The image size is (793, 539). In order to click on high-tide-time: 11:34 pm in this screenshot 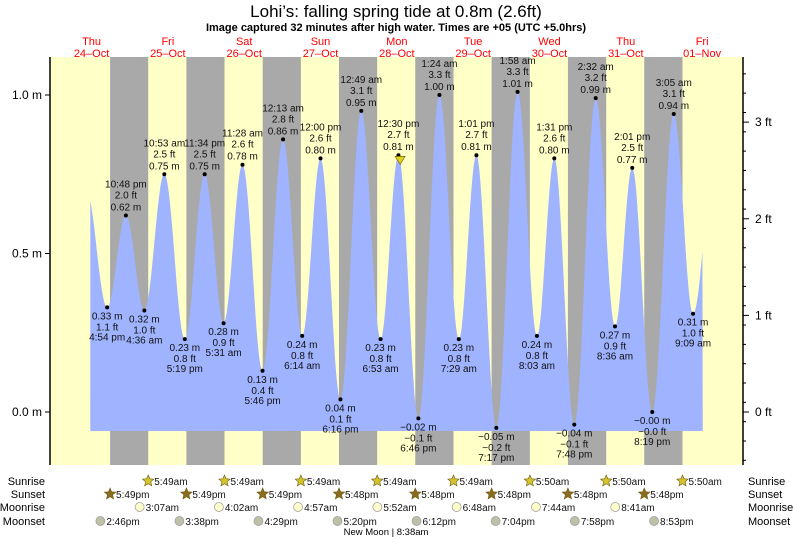, I will do `click(204, 143)`.